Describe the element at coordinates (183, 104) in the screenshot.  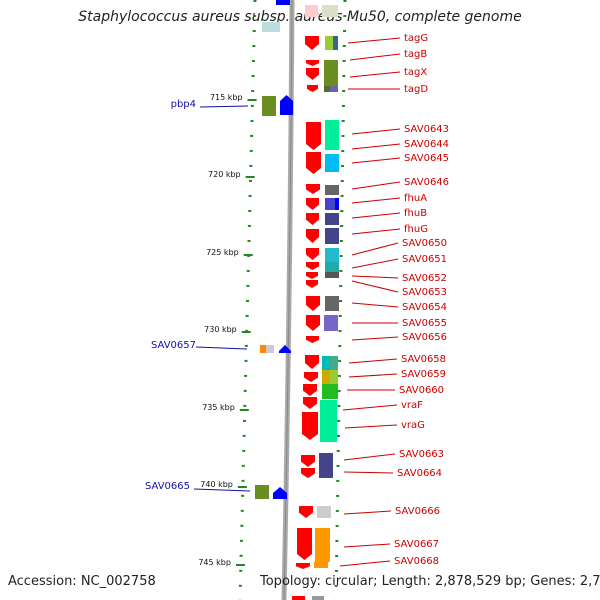
I see `gene-label-pbp4: pbp4` at that location.